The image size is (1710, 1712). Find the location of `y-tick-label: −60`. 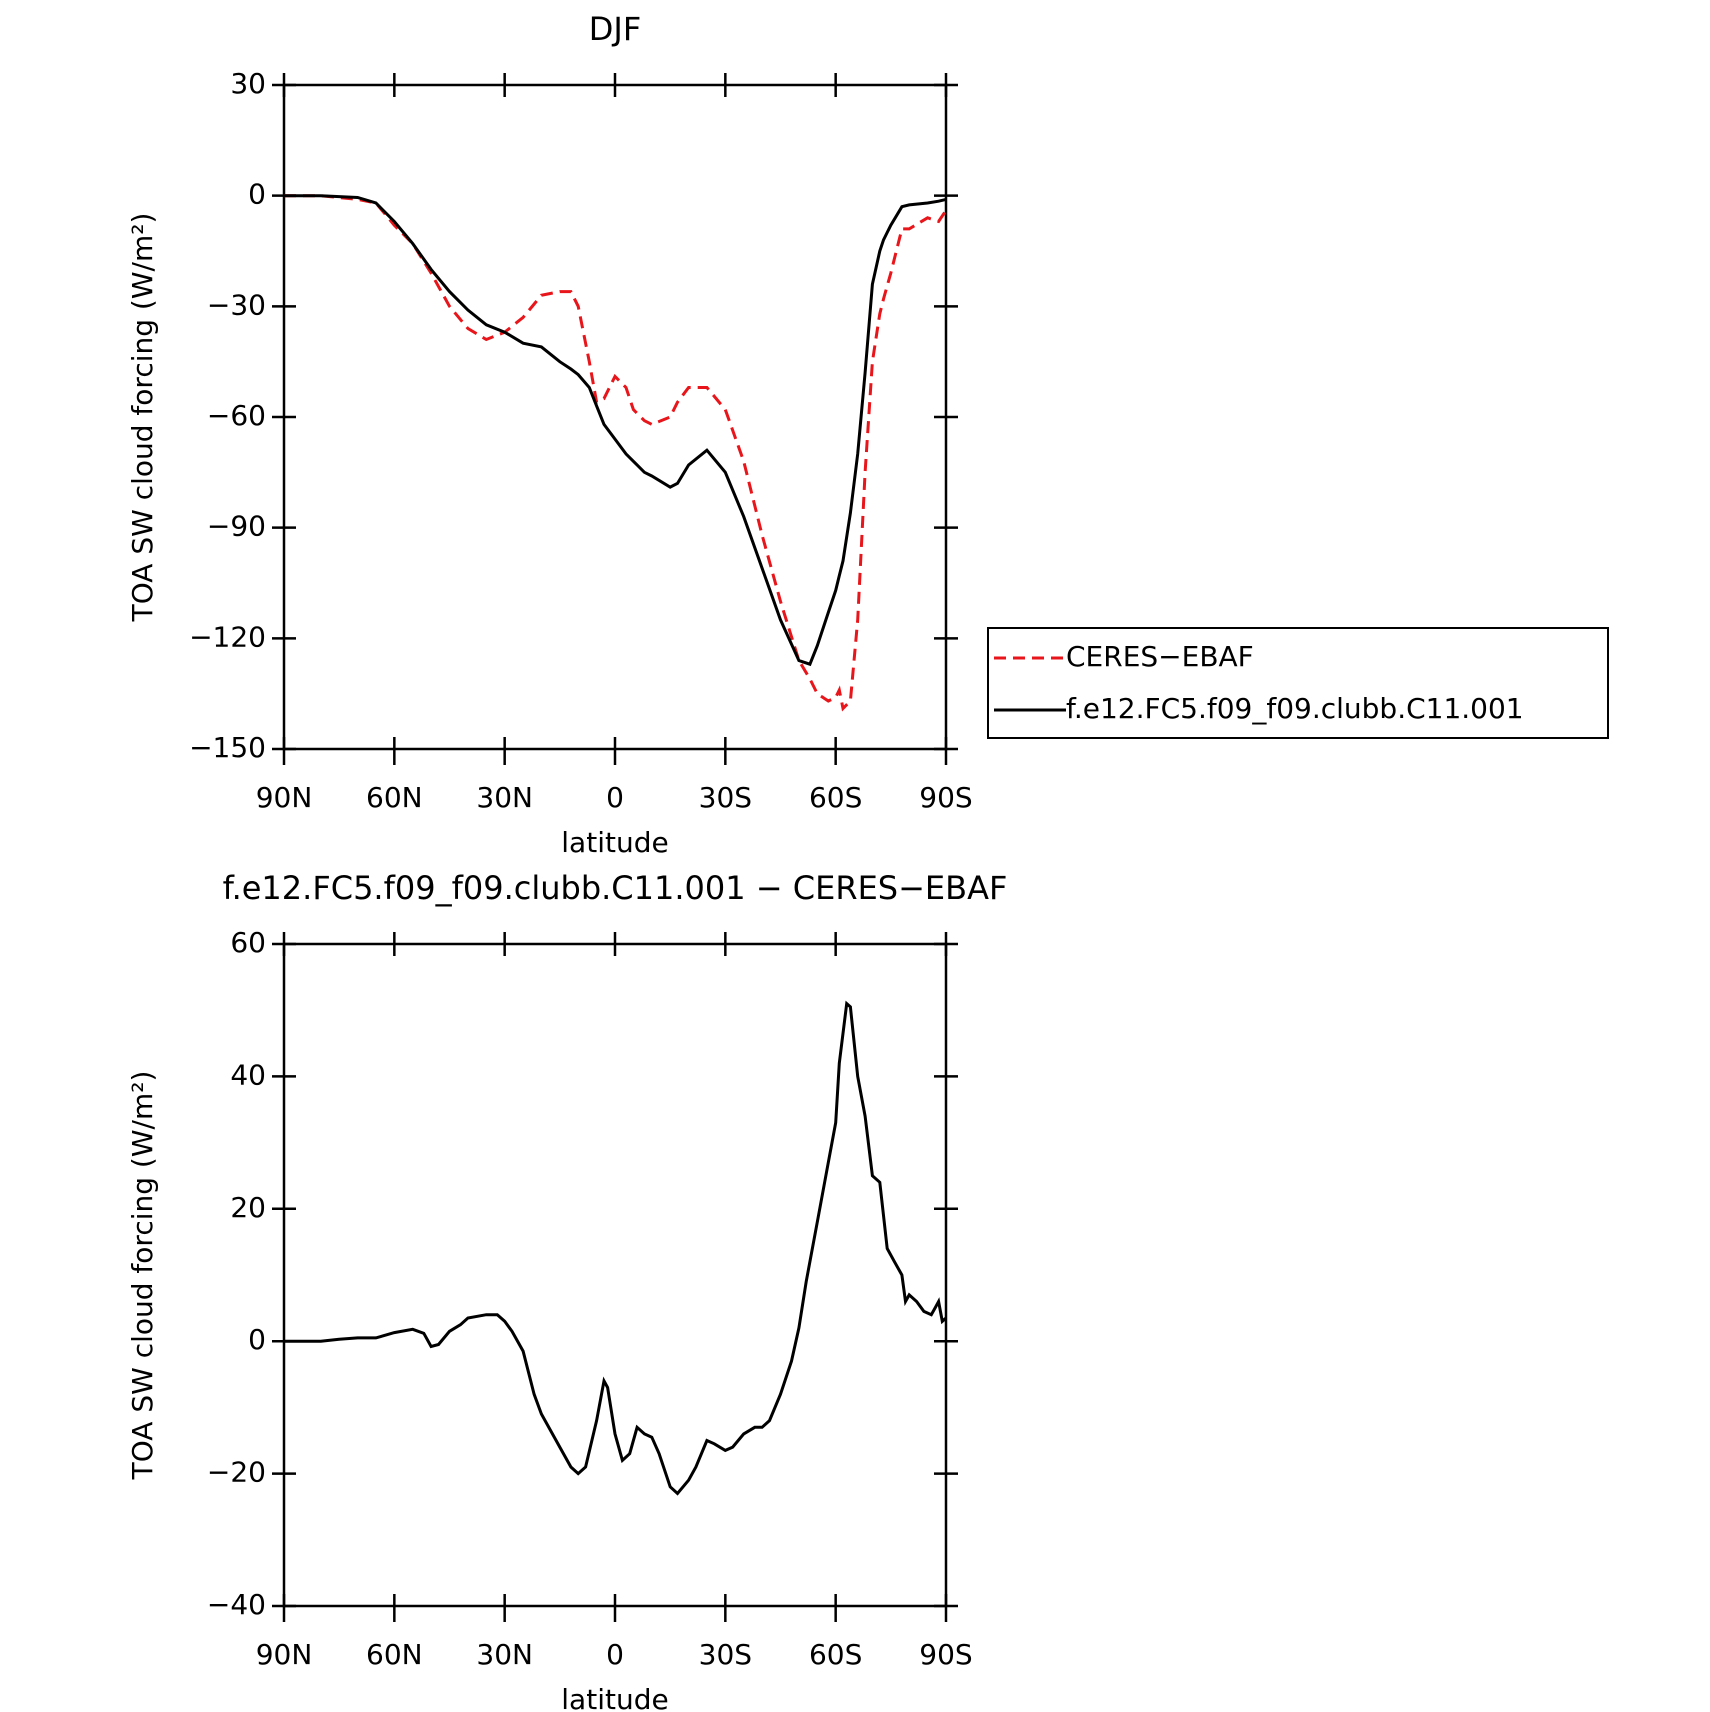

y-tick-label: −60 is located at coordinates (236, 415).